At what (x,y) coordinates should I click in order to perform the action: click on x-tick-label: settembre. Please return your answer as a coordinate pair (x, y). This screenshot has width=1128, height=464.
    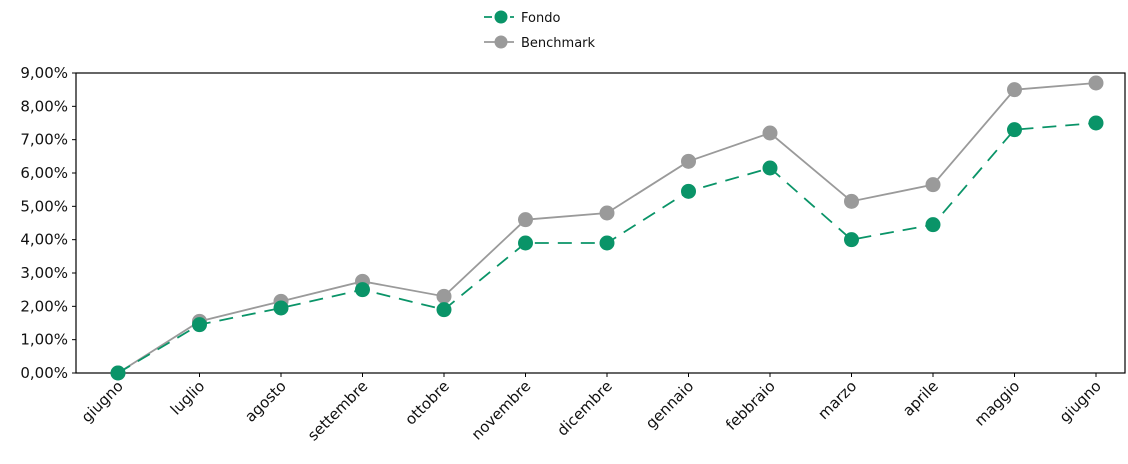
    Looking at the image, I should click on (337, 410).